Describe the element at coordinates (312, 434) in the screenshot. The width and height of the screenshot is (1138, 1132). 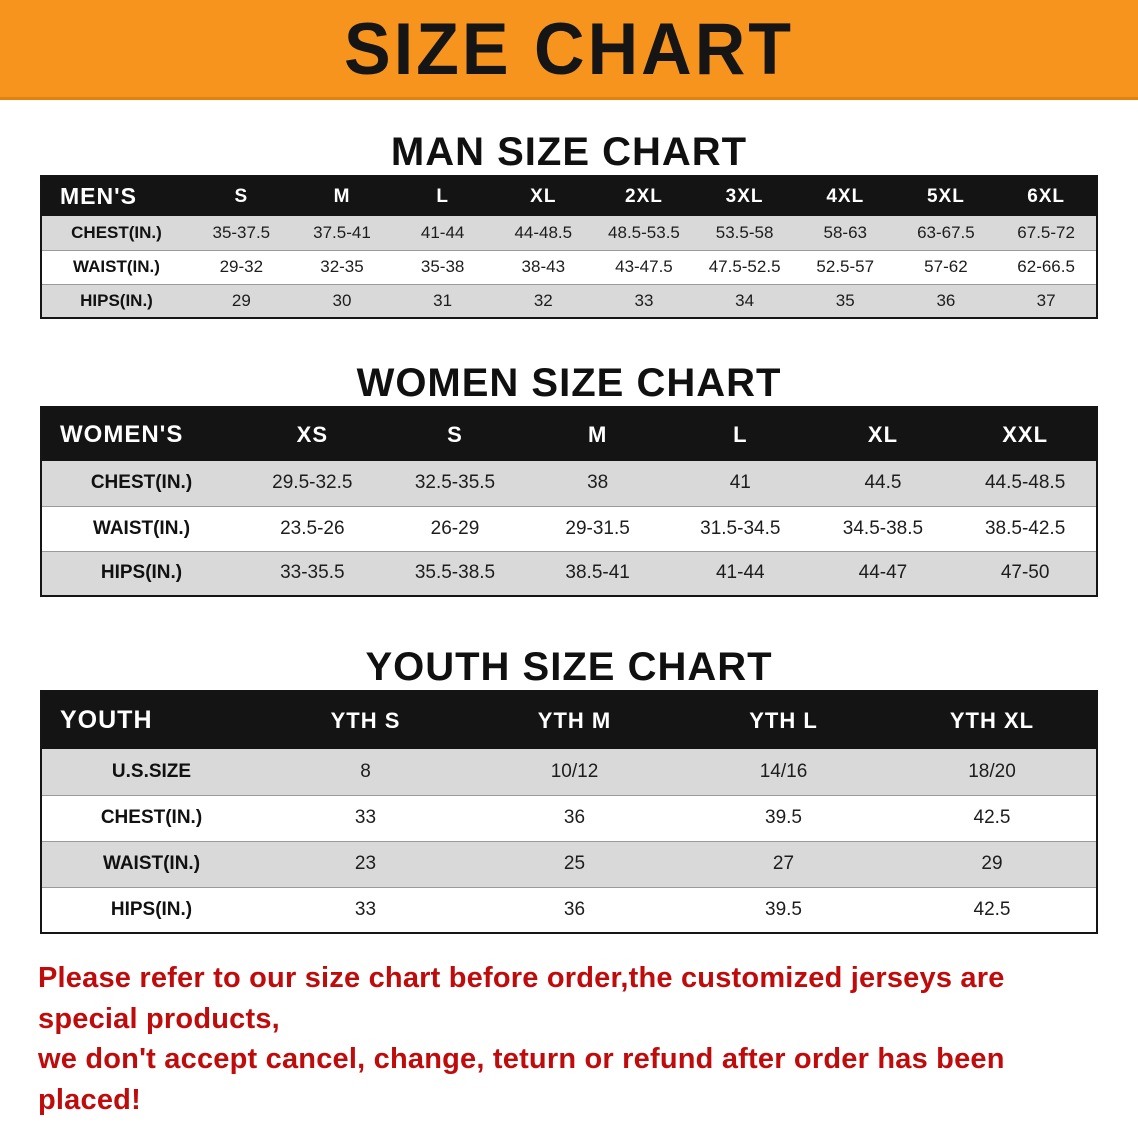
I see `size-column-header: XS` at that location.